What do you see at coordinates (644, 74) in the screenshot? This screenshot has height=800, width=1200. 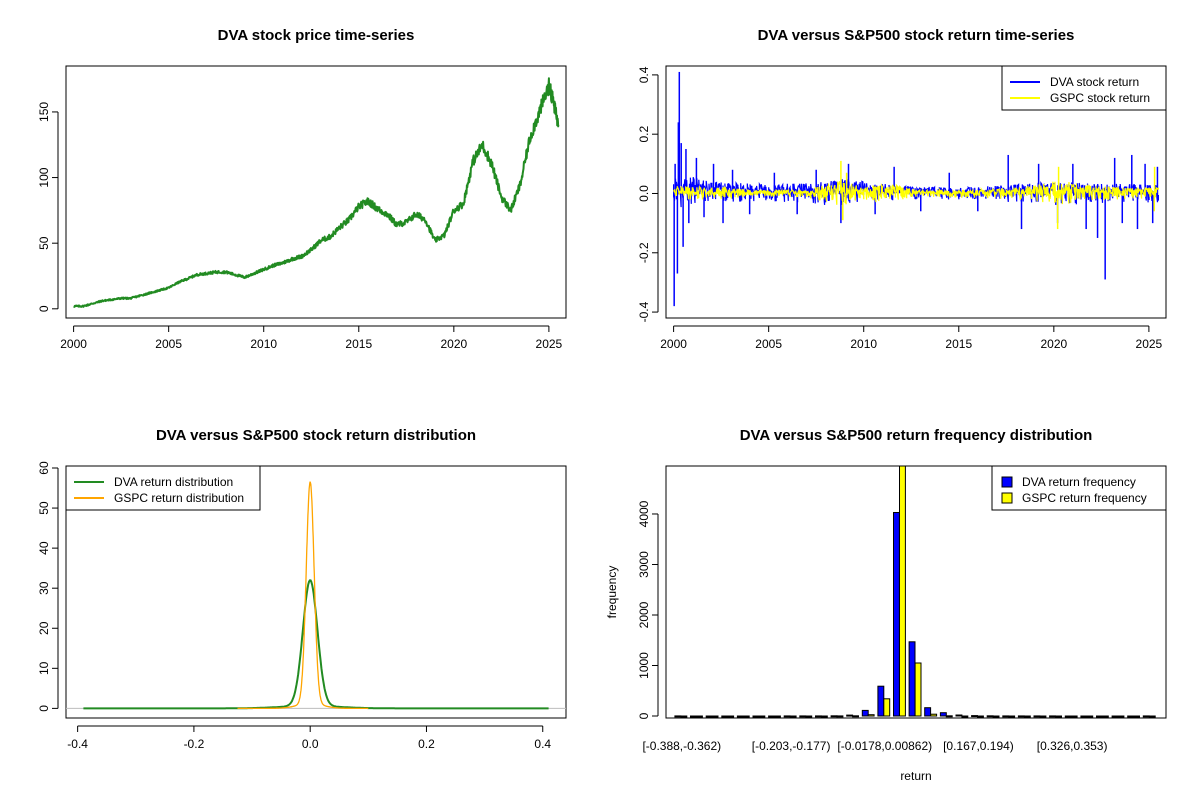 I see `y-tick-label: 0.4` at bounding box center [644, 74].